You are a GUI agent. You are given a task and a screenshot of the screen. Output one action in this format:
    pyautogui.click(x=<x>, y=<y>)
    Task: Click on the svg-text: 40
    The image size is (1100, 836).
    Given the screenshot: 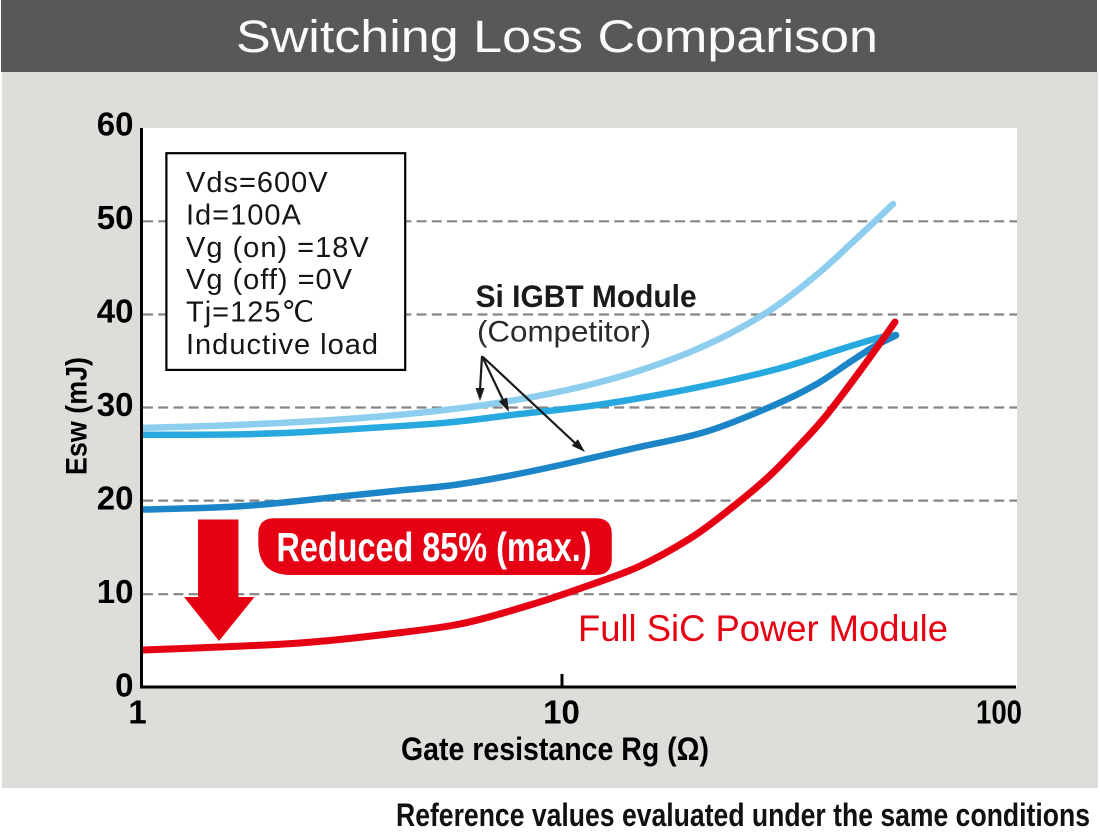 What is the action you would take?
    pyautogui.click(x=115, y=311)
    